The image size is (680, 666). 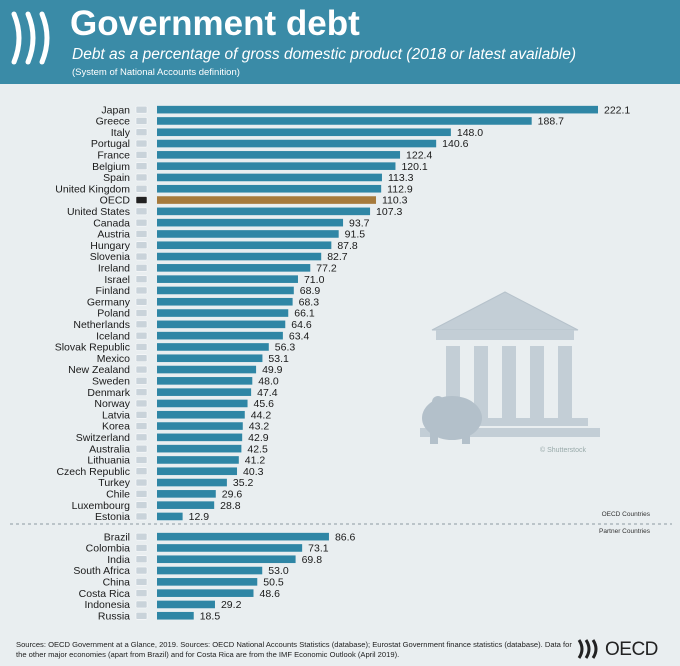 I want to click on category-label-poland: Poland, so click(x=113, y=314).